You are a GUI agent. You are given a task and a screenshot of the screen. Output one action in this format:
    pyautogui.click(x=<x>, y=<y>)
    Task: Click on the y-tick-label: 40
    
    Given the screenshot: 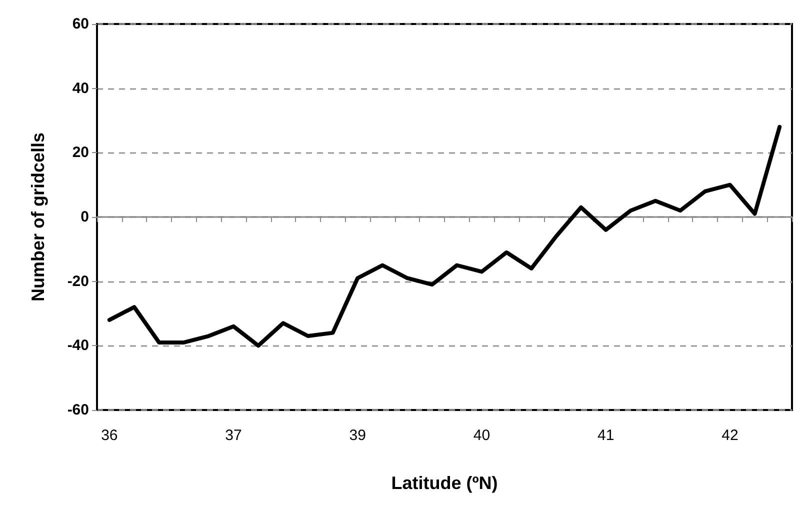 What is the action you would take?
    pyautogui.click(x=80, y=88)
    